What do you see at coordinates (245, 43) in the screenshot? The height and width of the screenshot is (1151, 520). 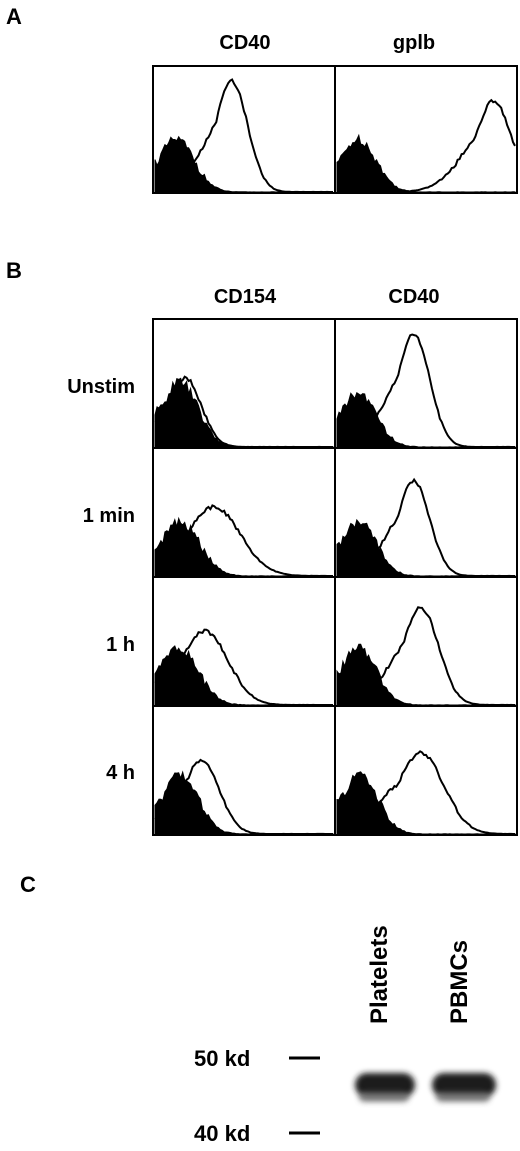 I see `panel-a-col-cd40: CD40` at bounding box center [245, 43].